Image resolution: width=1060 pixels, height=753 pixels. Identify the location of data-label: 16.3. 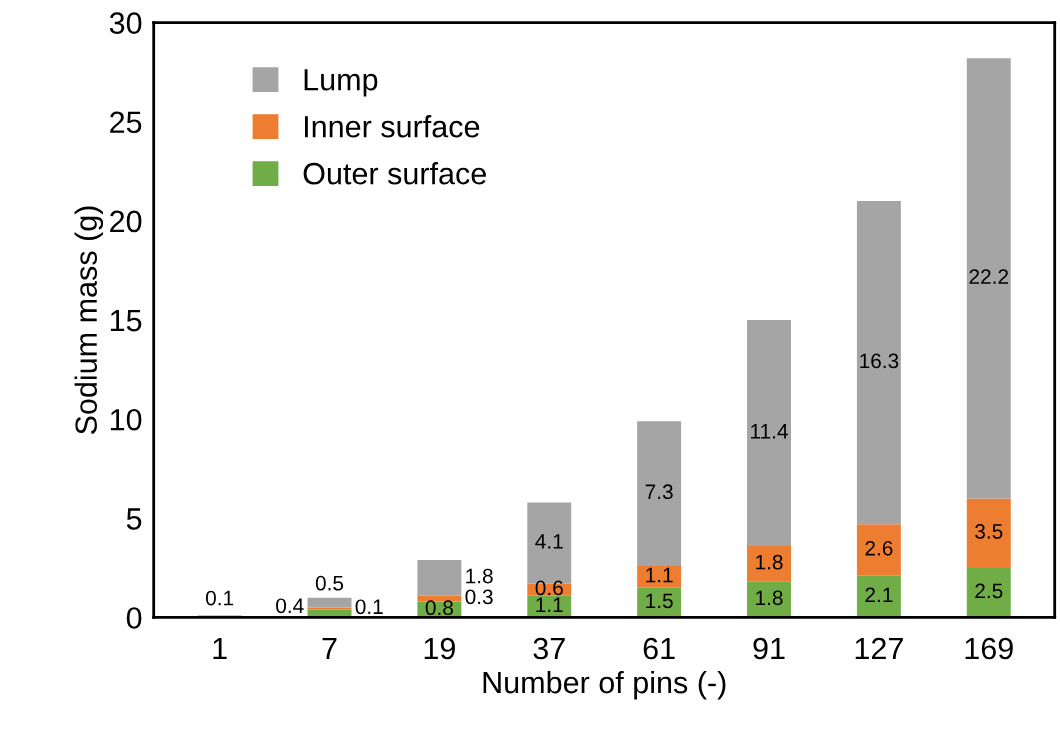
(879, 361).